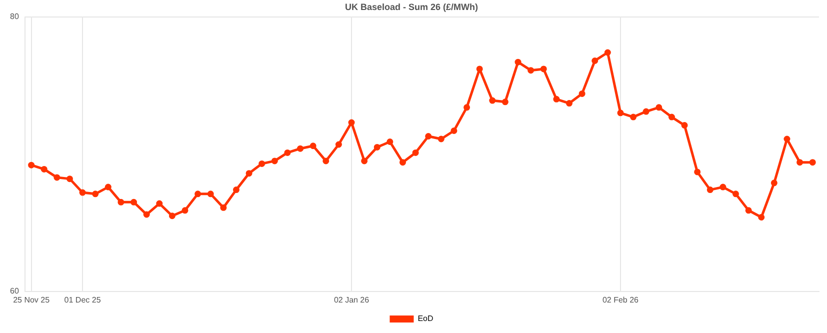 The width and height of the screenshot is (827, 333). What do you see at coordinates (621, 299) in the screenshot?
I see `x-tick-label: 02 Feb 26` at bounding box center [621, 299].